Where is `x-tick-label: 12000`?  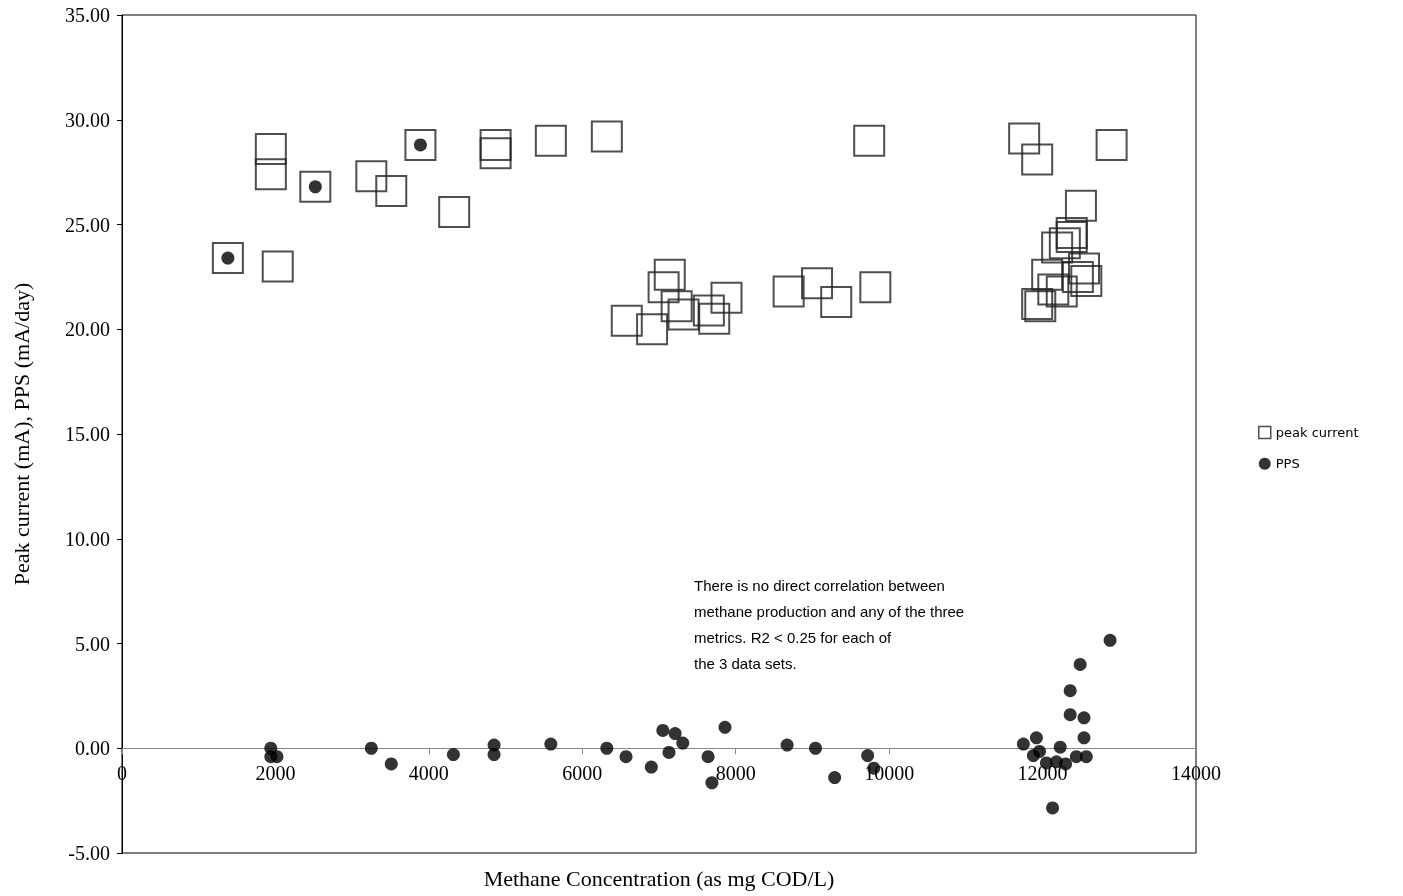
x-tick-label: 12000 is located at coordinates (1042, 773).